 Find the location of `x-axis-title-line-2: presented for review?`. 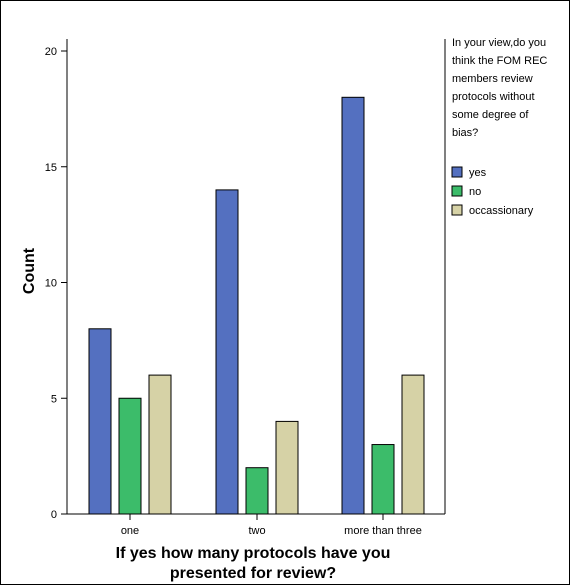

x-axis-title-line-2: presented for review? is located at coordinates (253, 573).